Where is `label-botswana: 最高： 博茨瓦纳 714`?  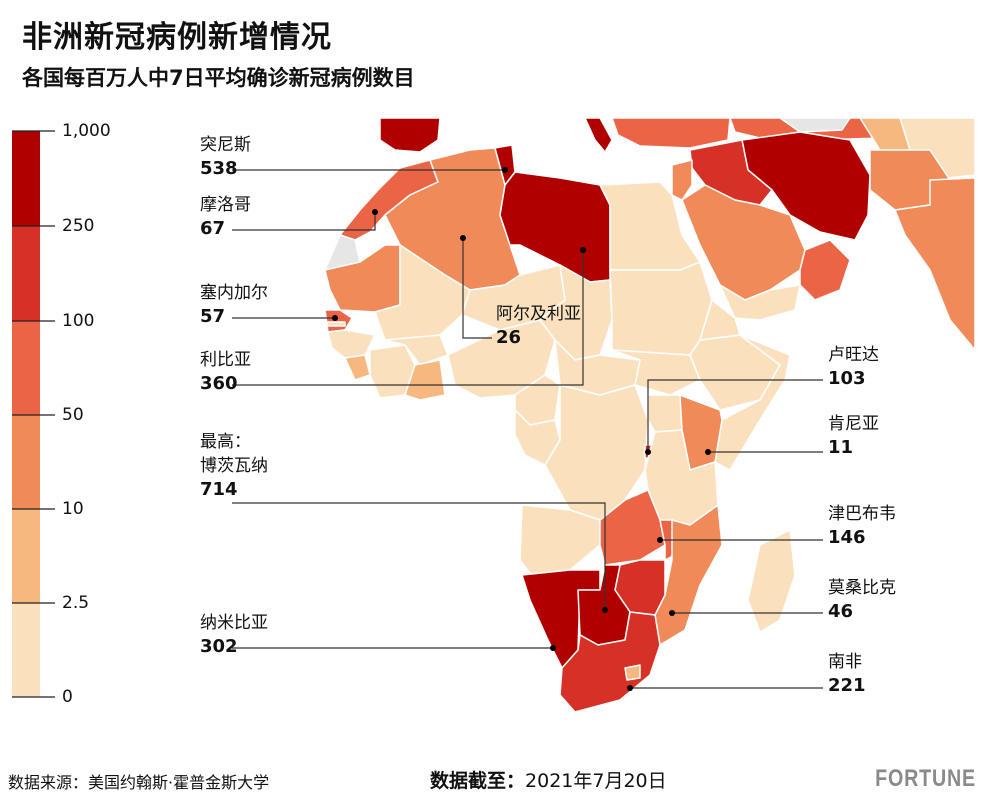 label-botswana: 最高： 博茨瓦纳 714 is located at coordinates (234, 466).